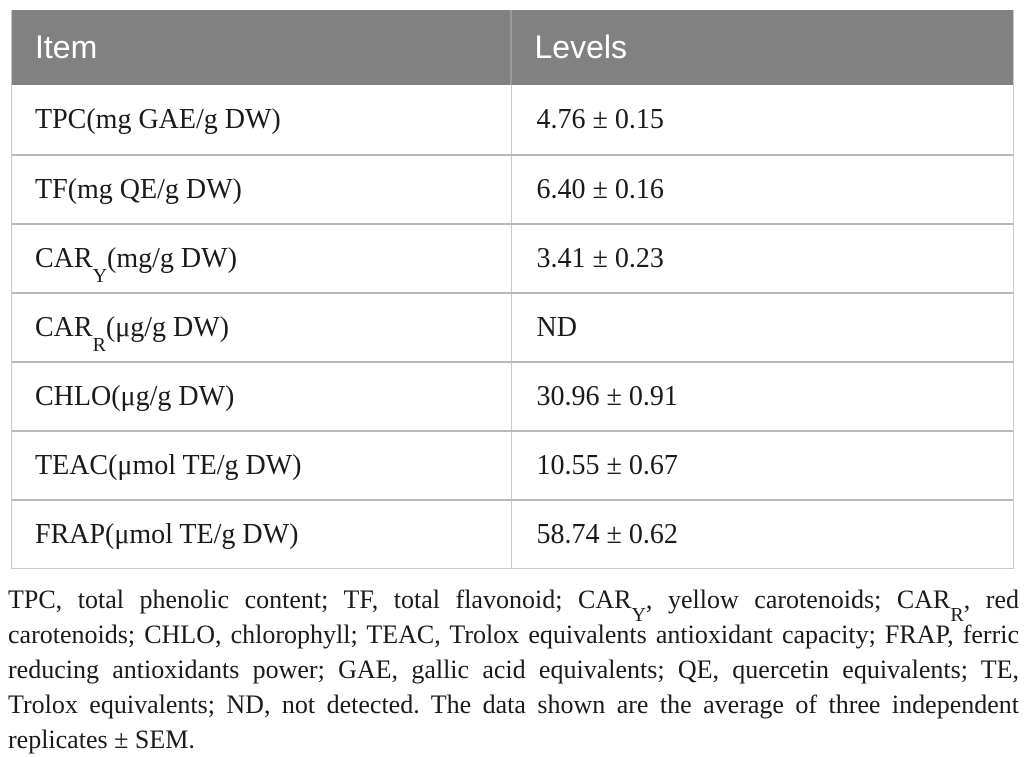 This screenshot has height=757, width=1026. I want to click on item-cell: TPC (mg GAE/g DW), so click(262, 119).